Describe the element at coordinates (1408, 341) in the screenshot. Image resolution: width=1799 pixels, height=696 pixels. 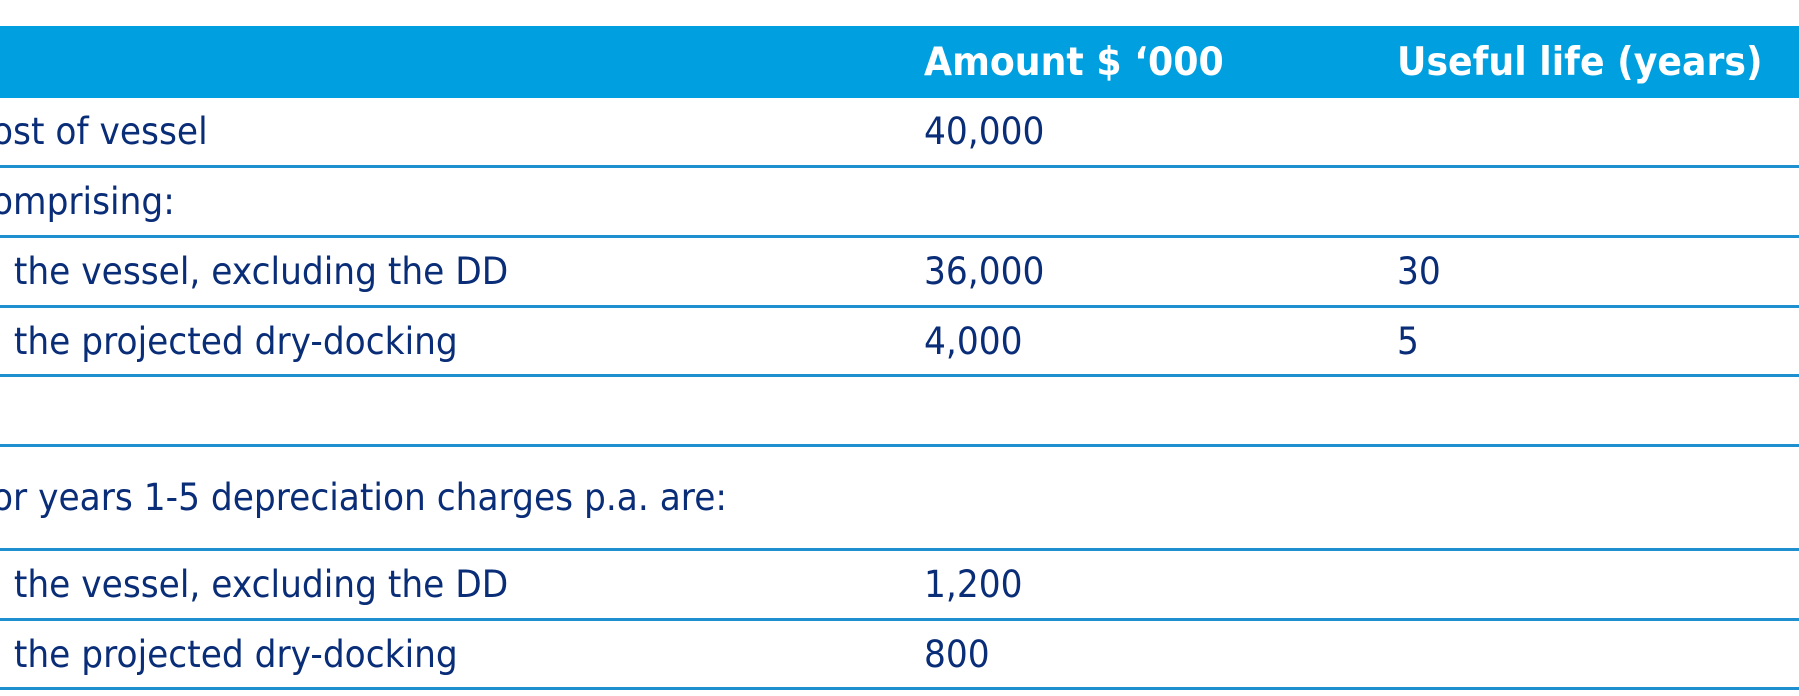
I see `row-useful-life: 5` at that location.